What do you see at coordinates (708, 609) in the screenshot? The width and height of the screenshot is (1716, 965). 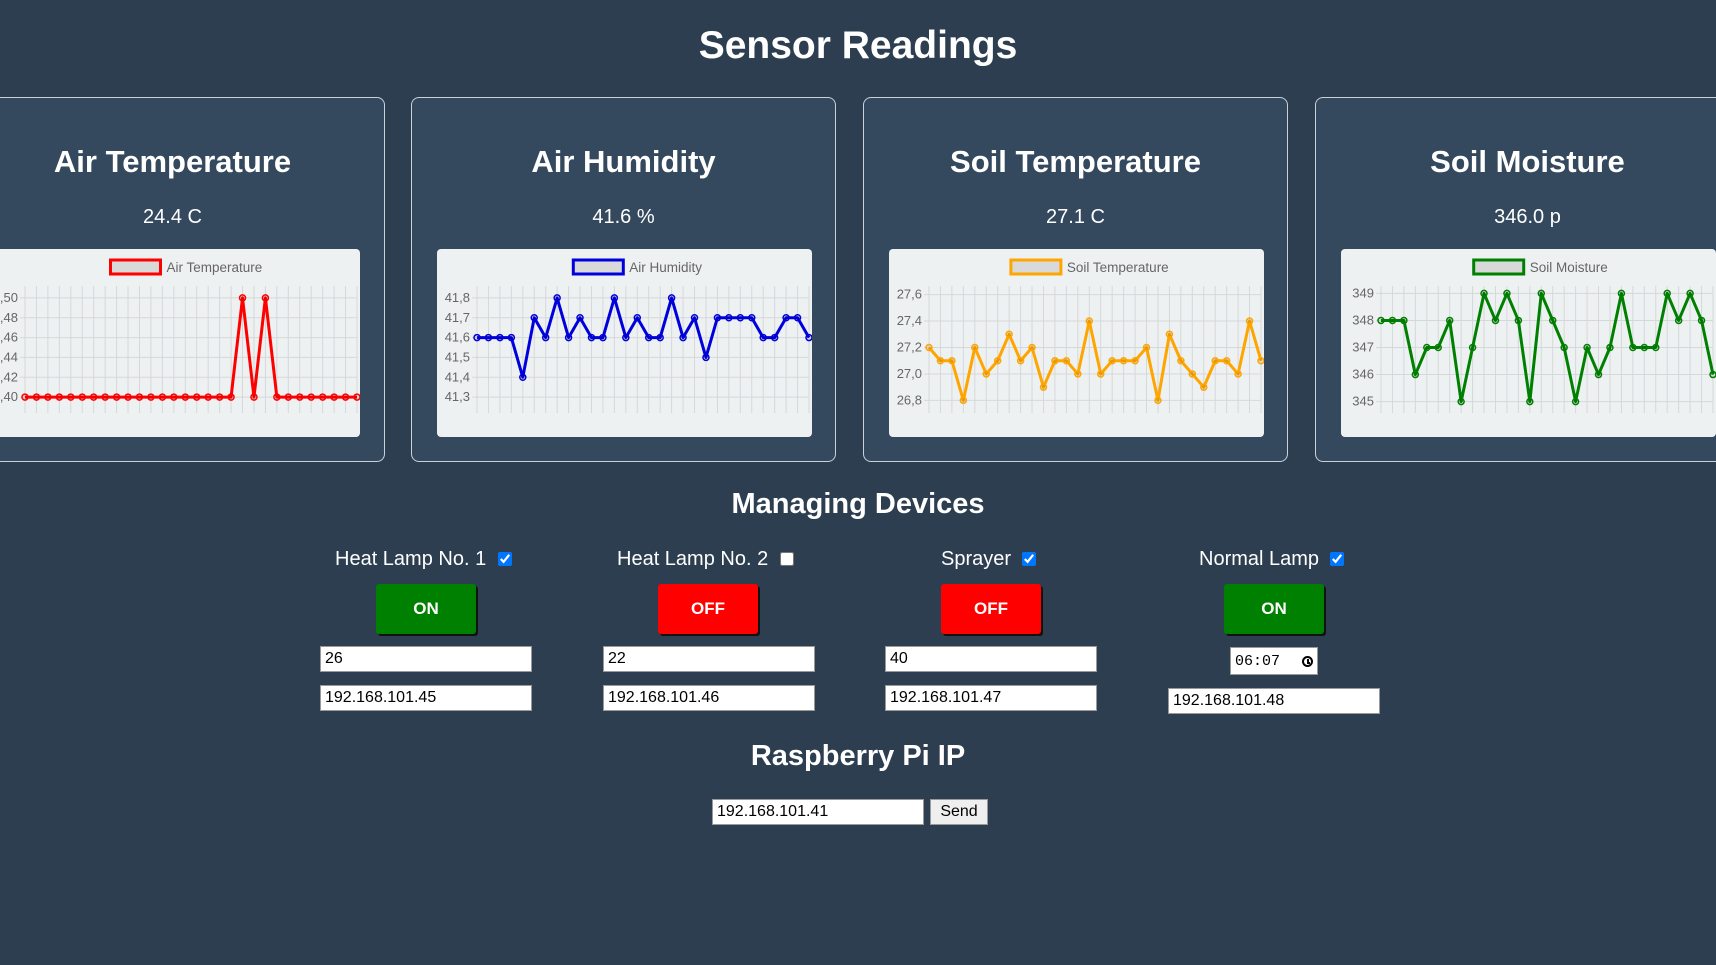 I see `heat-lamp-2-toggle-button: OFF` at bounding box center [708, 609].